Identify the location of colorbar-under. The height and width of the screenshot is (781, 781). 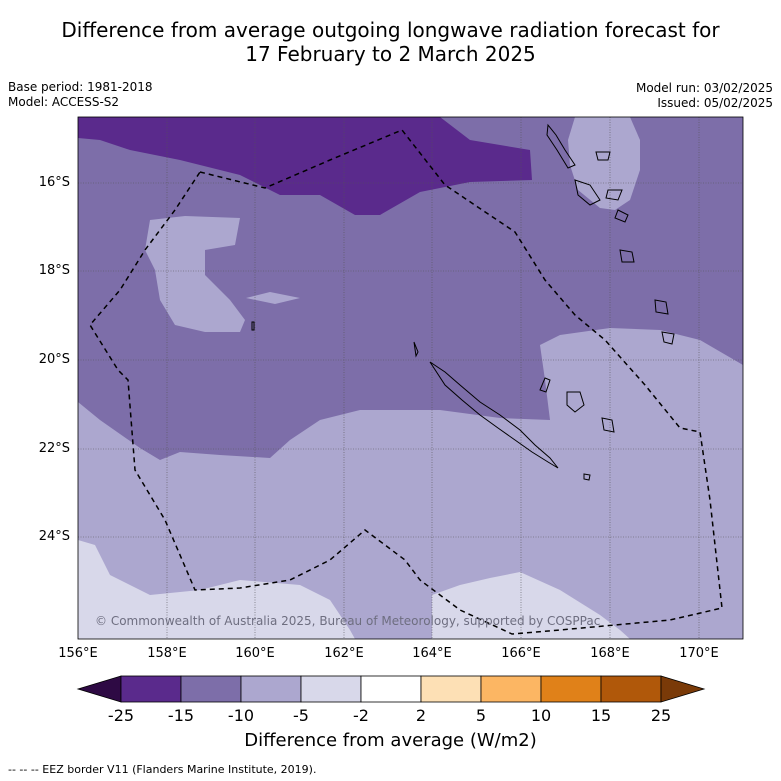
(99, 689).